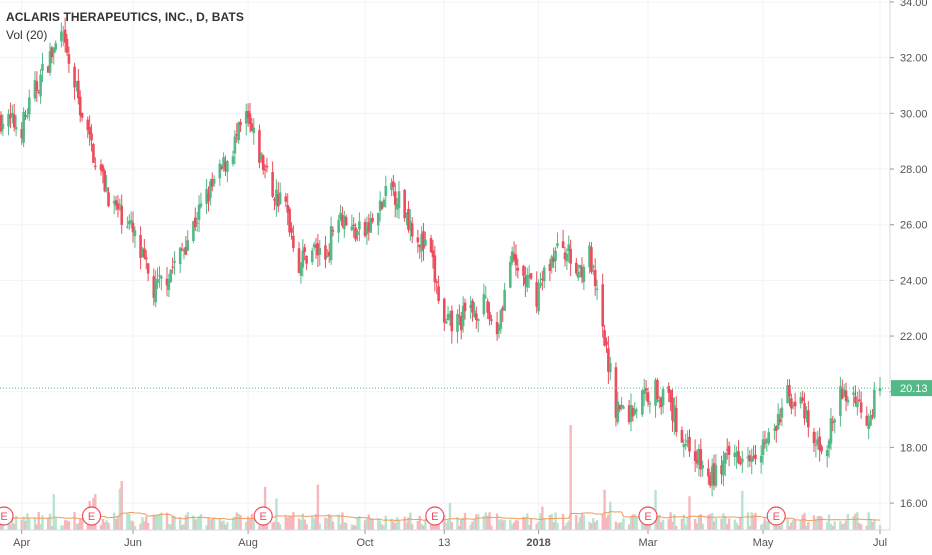 This screenshot has width=932, height=555. What do you see at coordinates (364, 543) in the screenshot?
I see `time-tick-label: Oct` at bounding box center [364, 543].